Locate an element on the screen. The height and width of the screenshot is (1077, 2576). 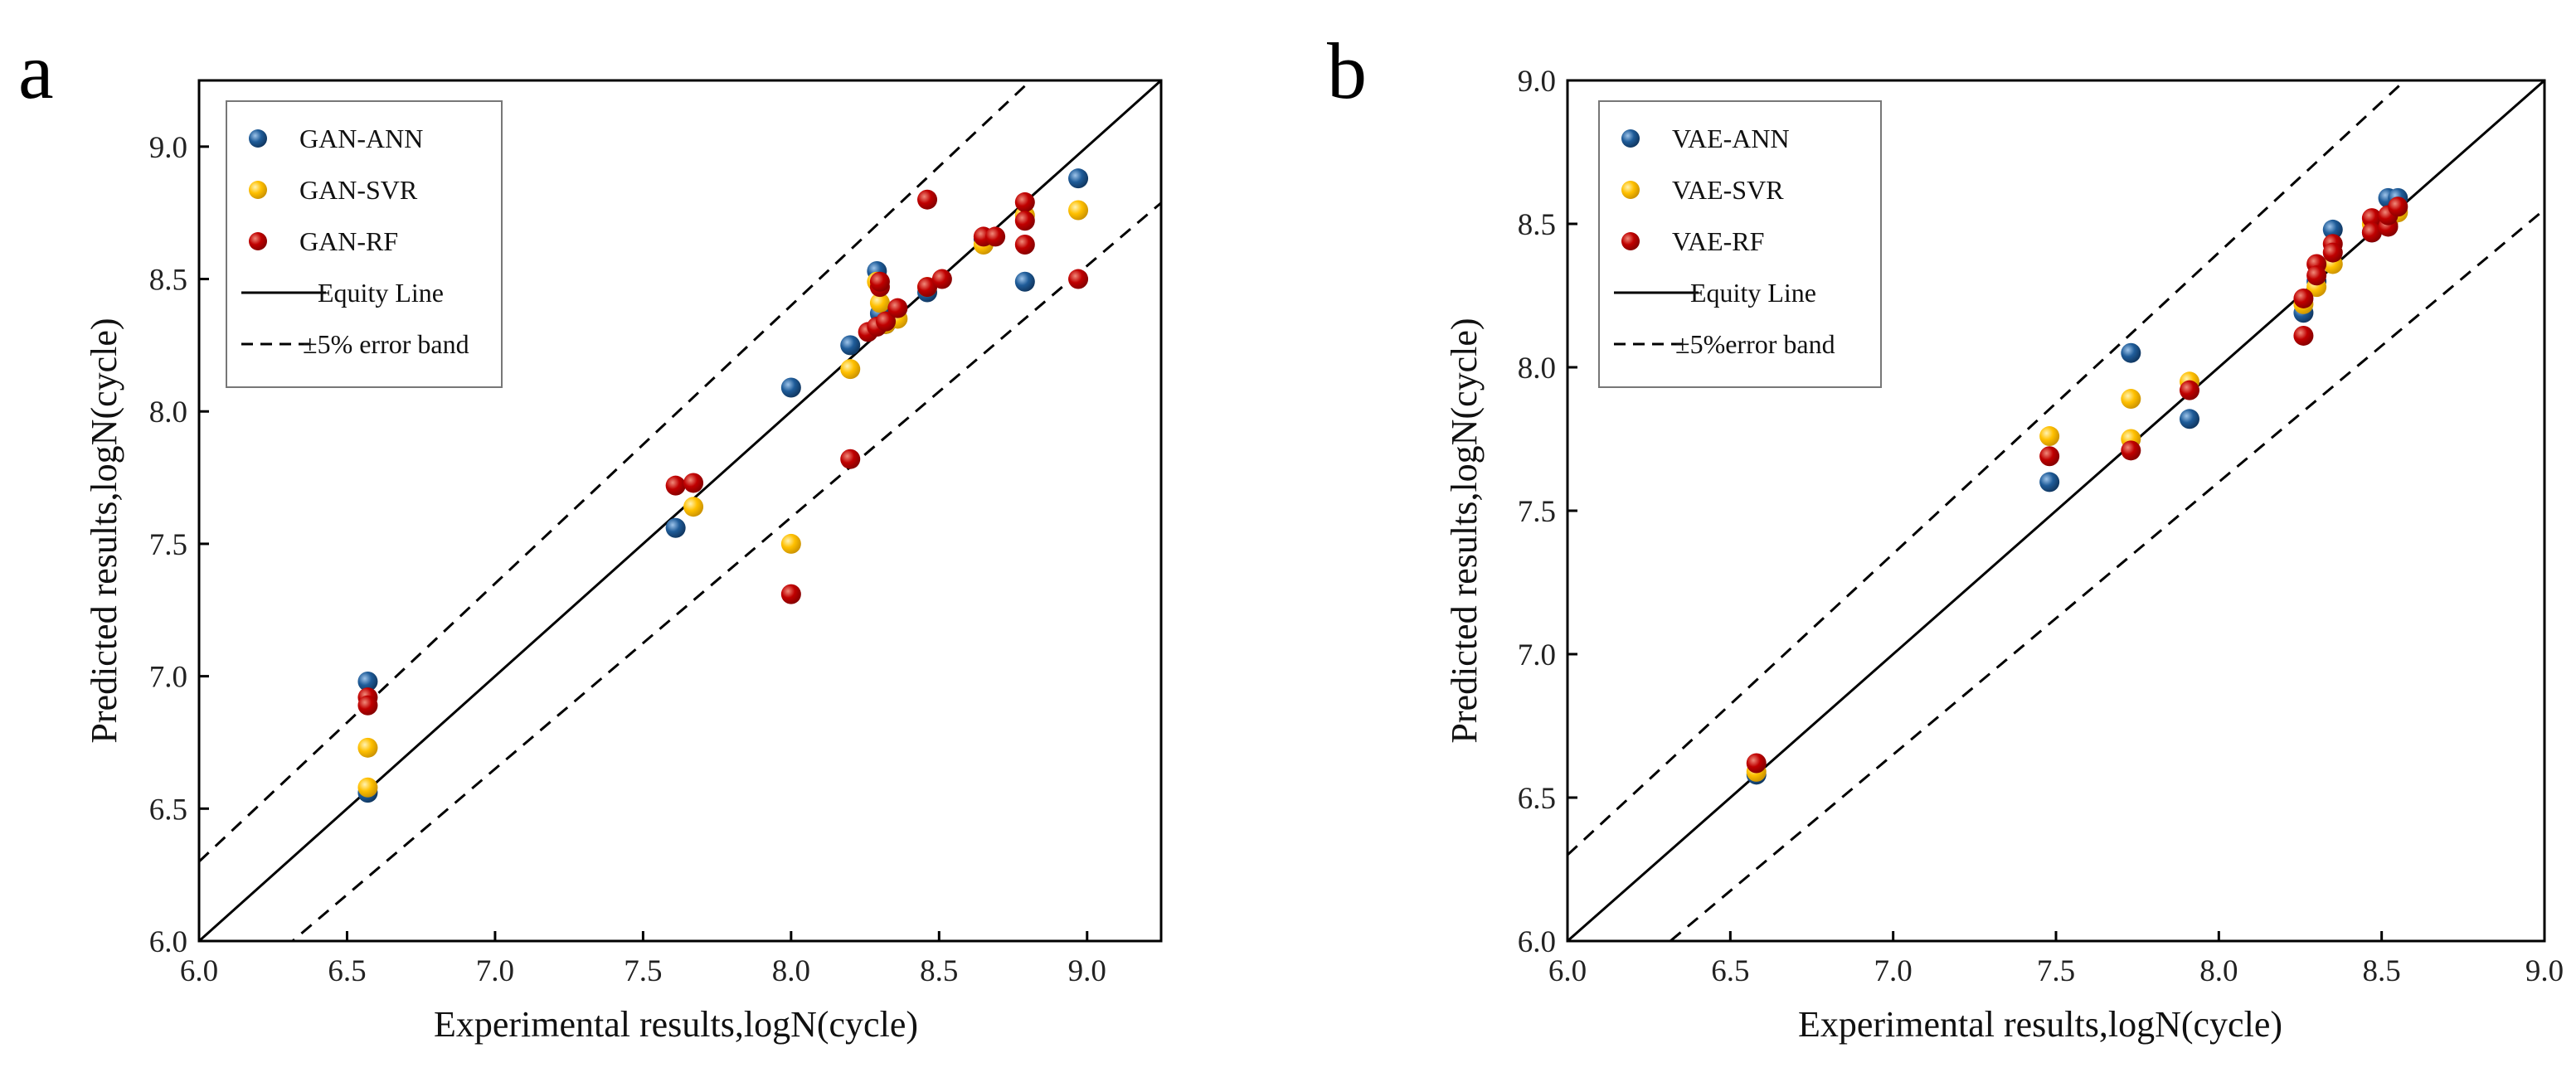
legend-box is located at coordinates (364, 244).